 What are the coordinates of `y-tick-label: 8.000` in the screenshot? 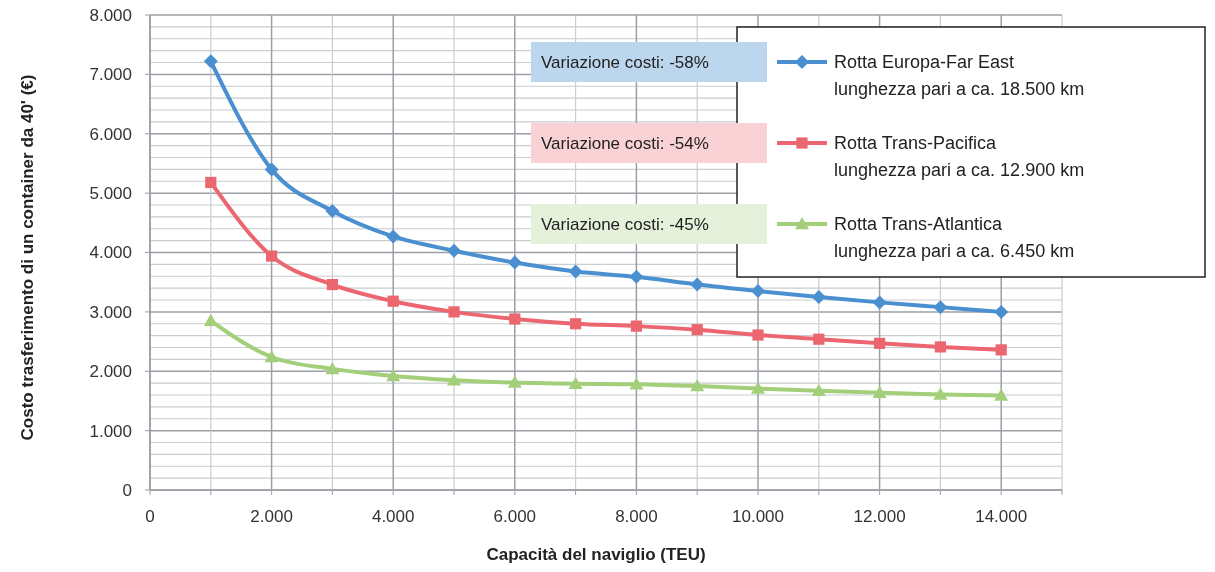 It's located at (110, 15).